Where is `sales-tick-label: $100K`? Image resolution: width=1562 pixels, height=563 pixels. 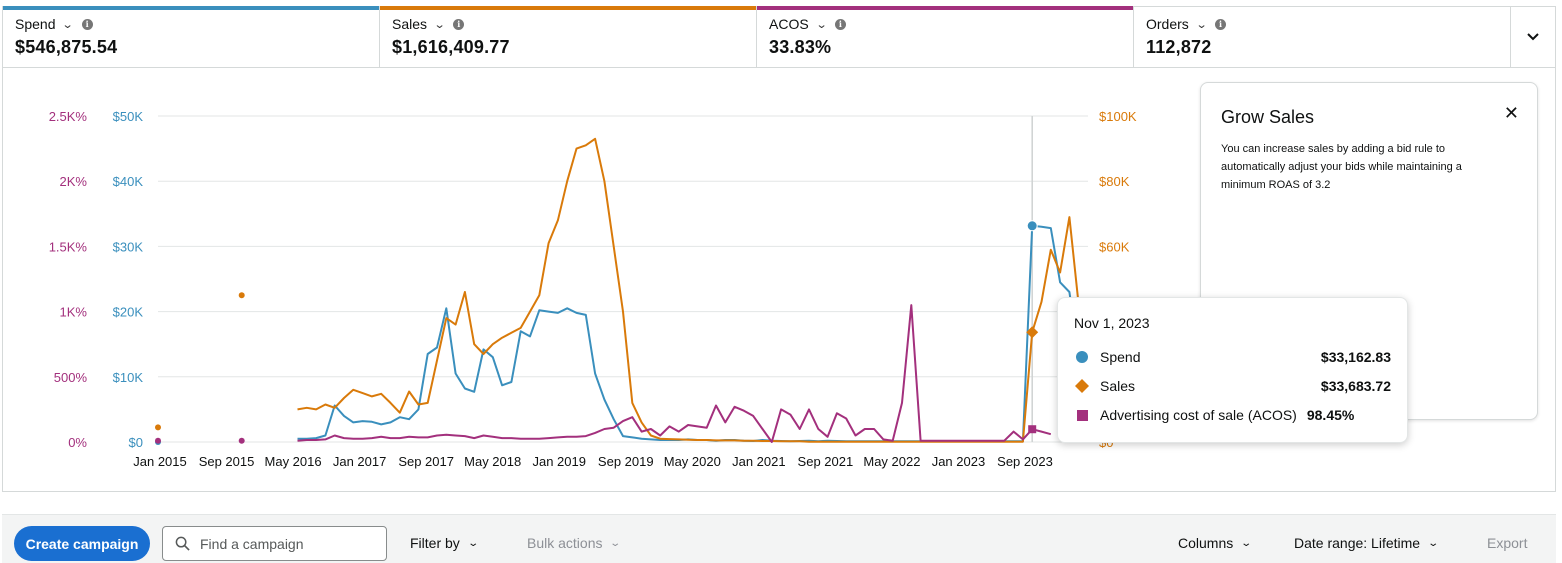
sales-tick-label: $100K is located at coordinates (1118, 116).